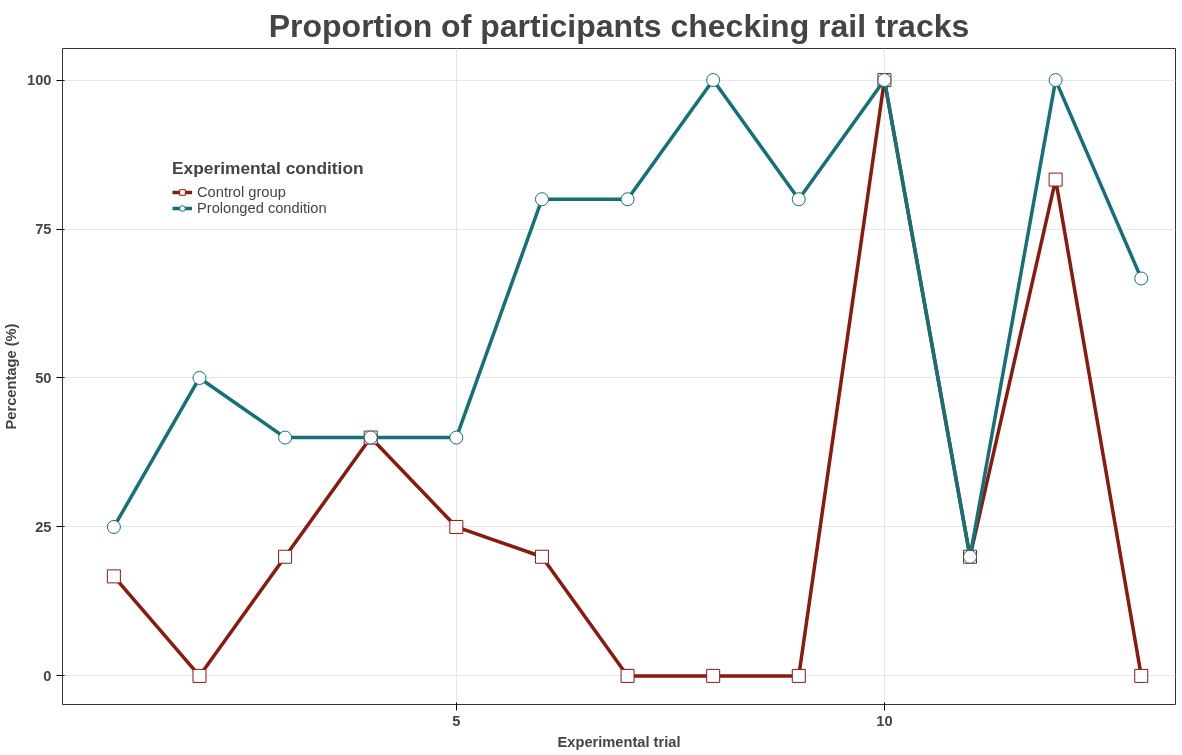  Describe the element at coordinates (11, 376) in the screenshot. I see `y-axis-title: Percentage (%)` at that location.